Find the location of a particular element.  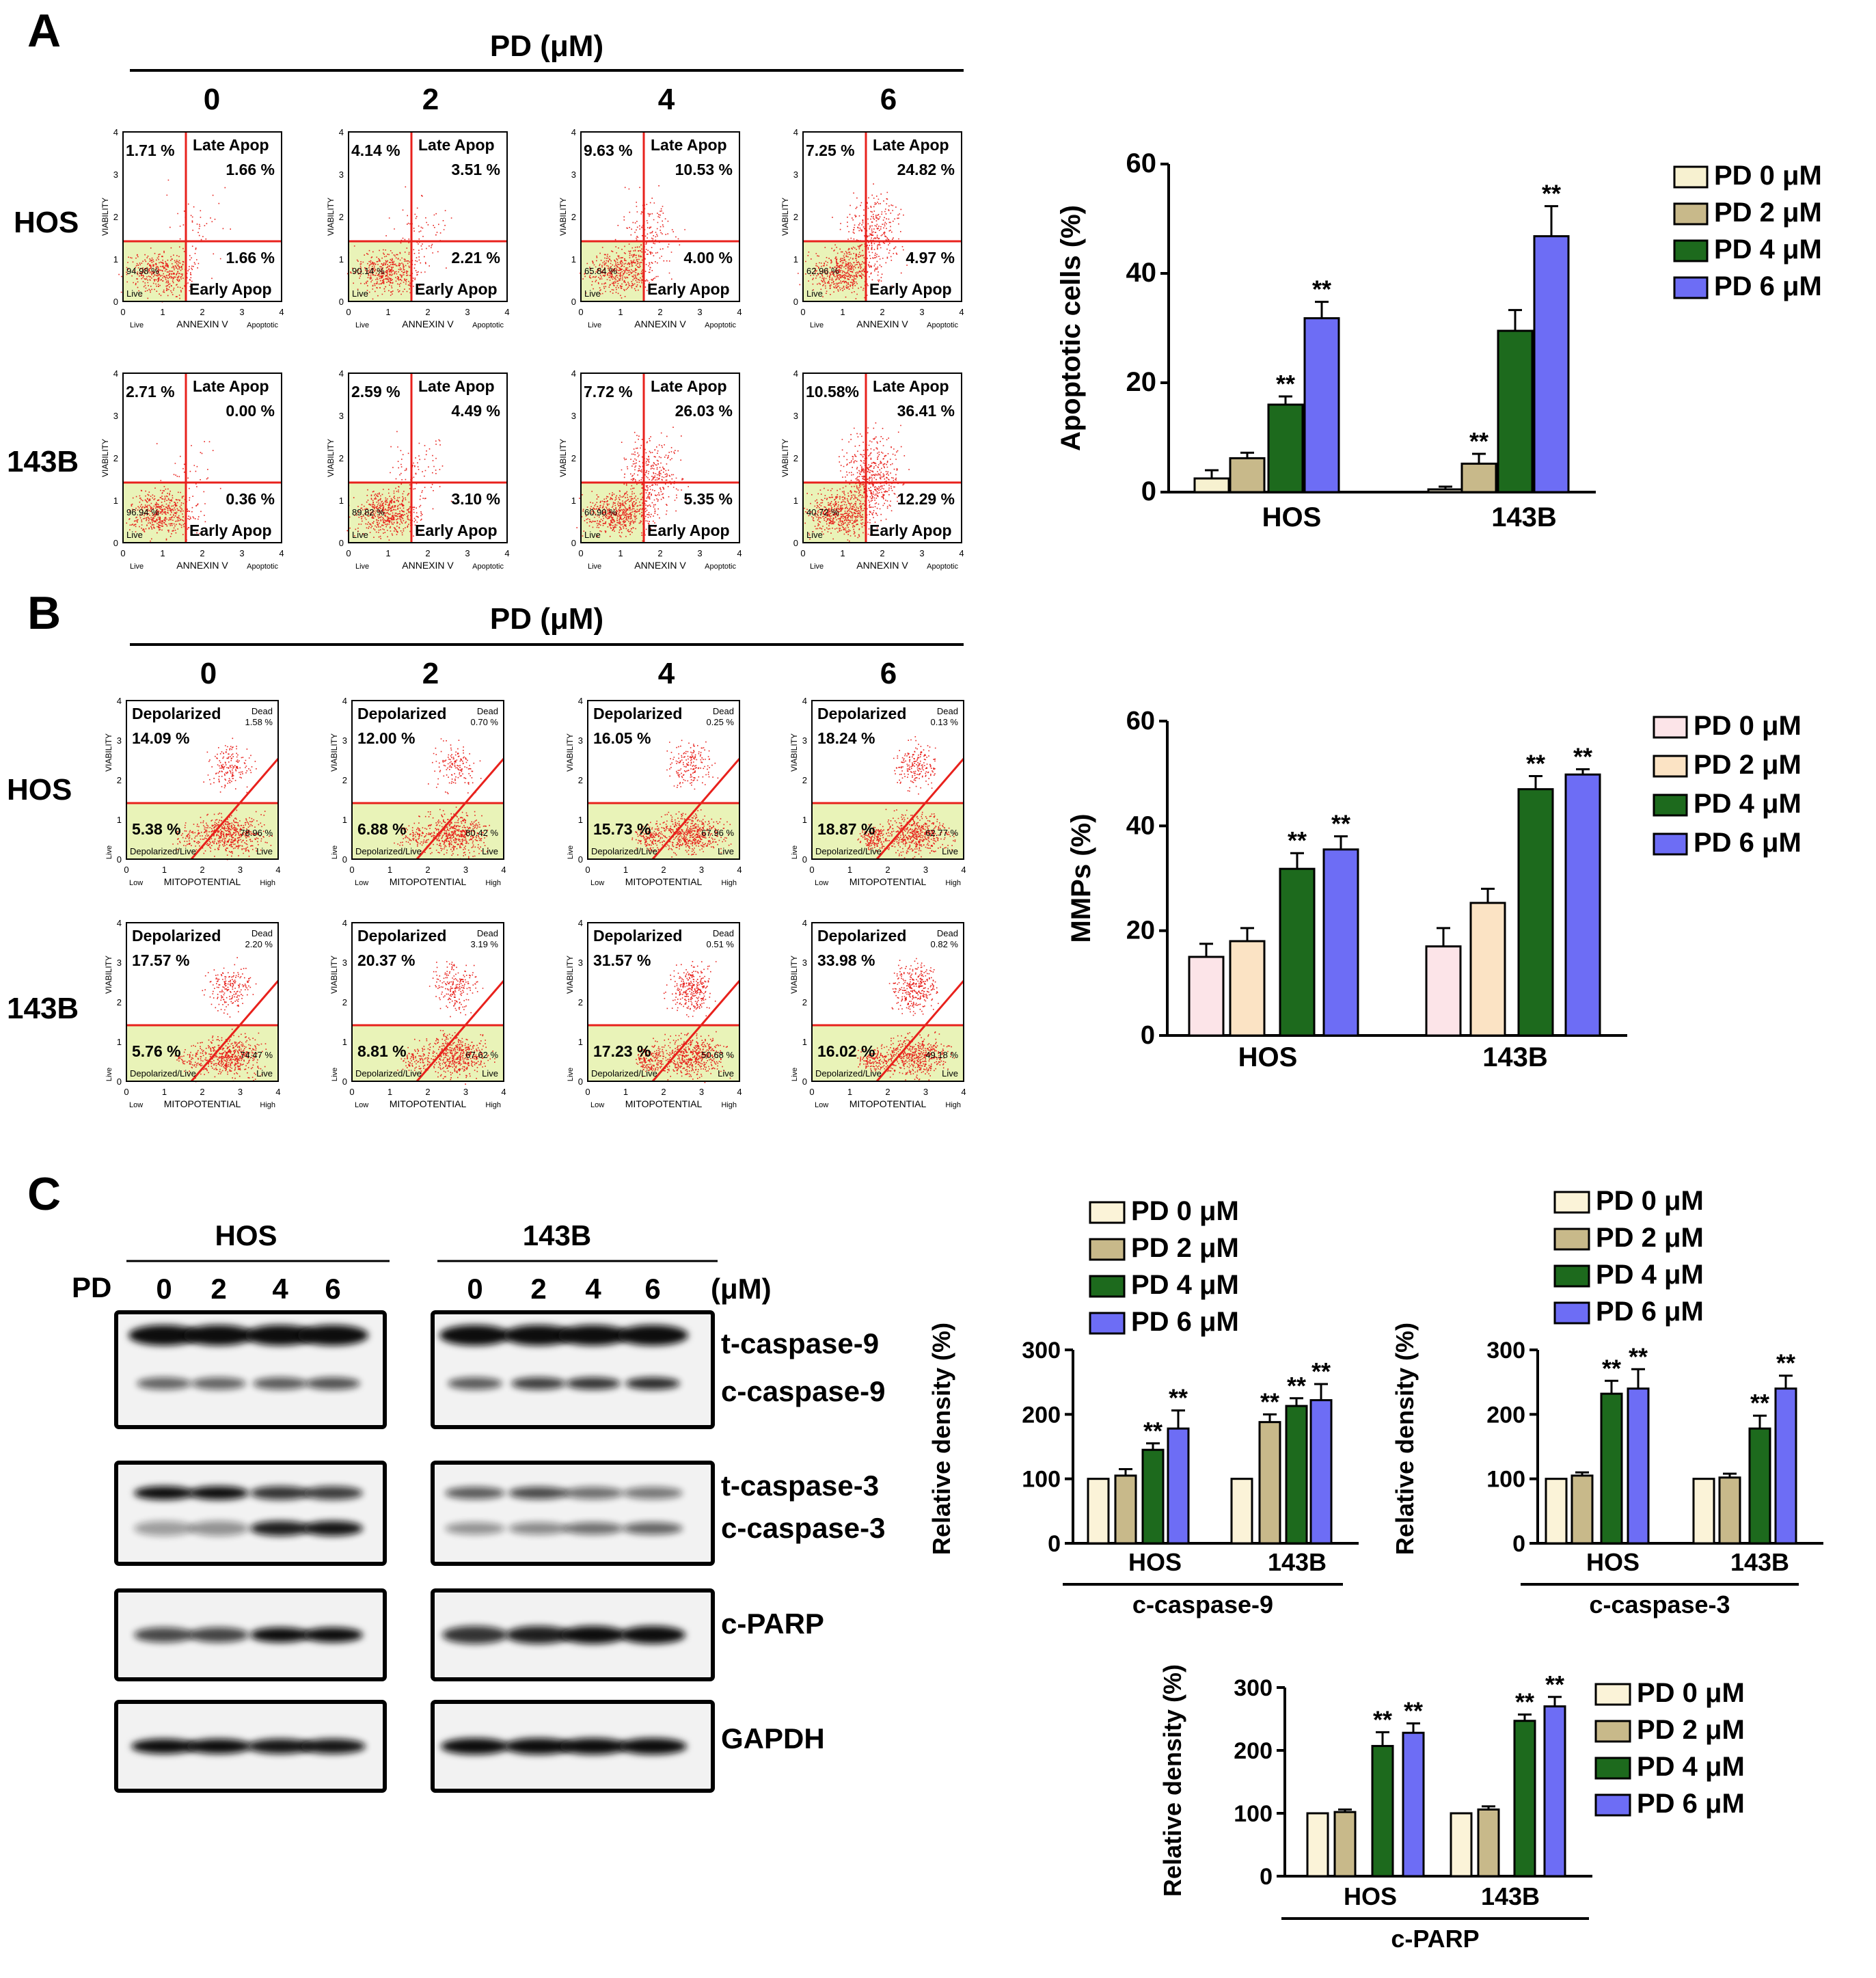

blot-header-hos: HOS is located at coordinates (246, 1235).